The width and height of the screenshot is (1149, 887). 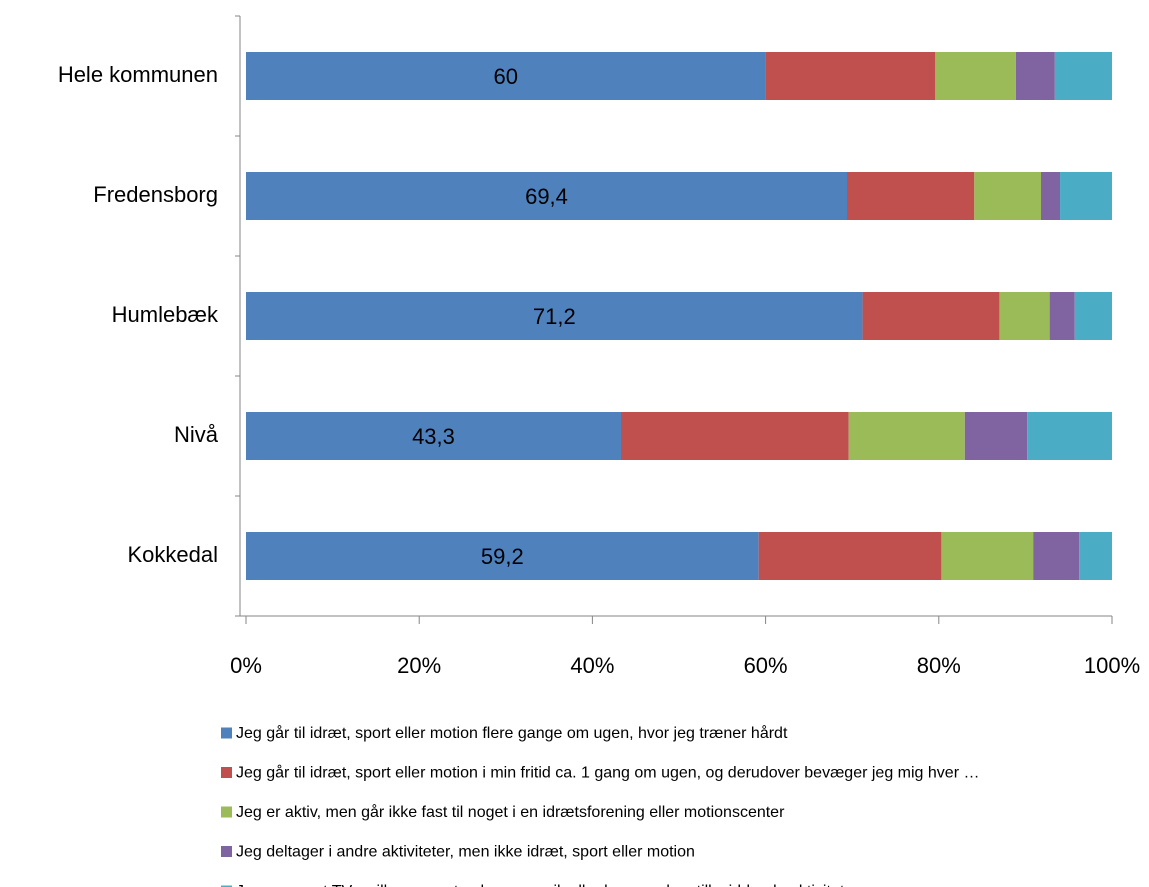 I want to click on x-tick-label: 100%, so click(x=1112, y=665).